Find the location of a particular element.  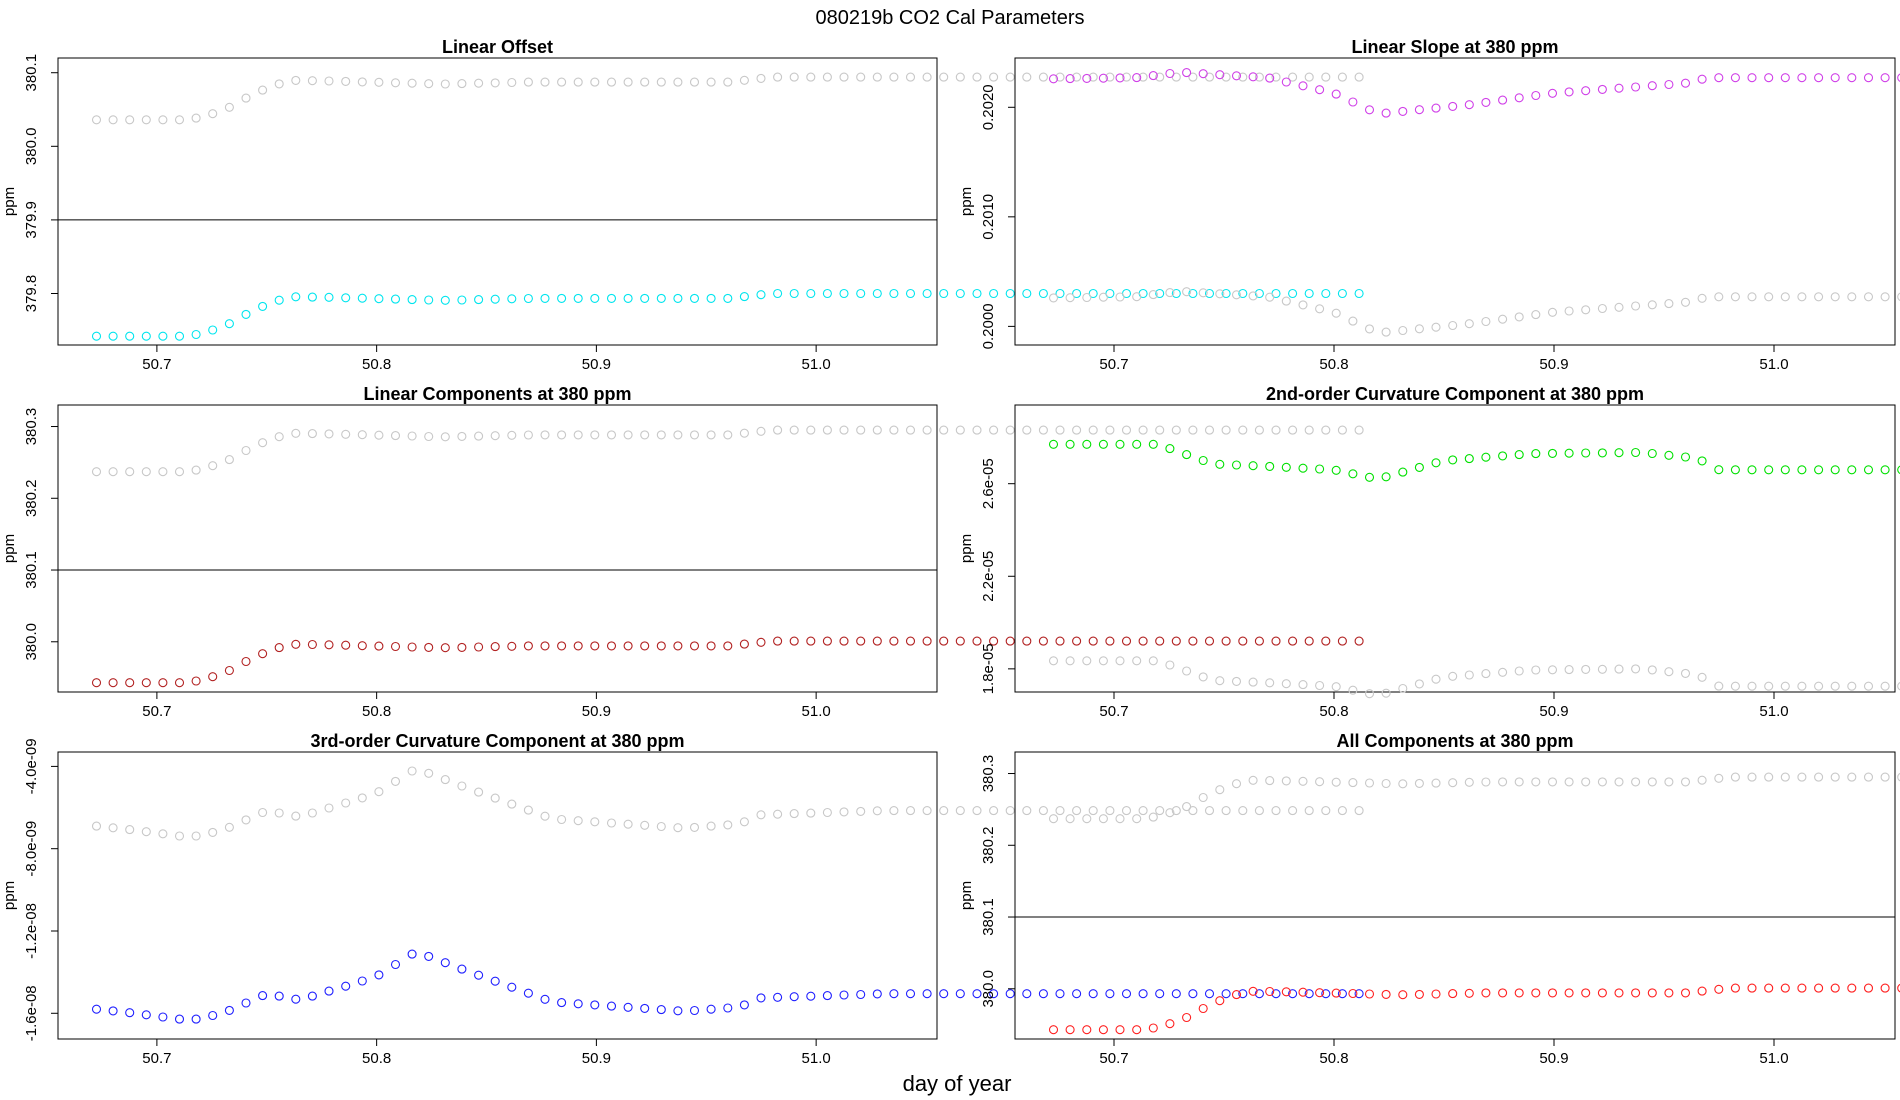

y-tick-label: 380.0 is located at coordinates (31, 147).